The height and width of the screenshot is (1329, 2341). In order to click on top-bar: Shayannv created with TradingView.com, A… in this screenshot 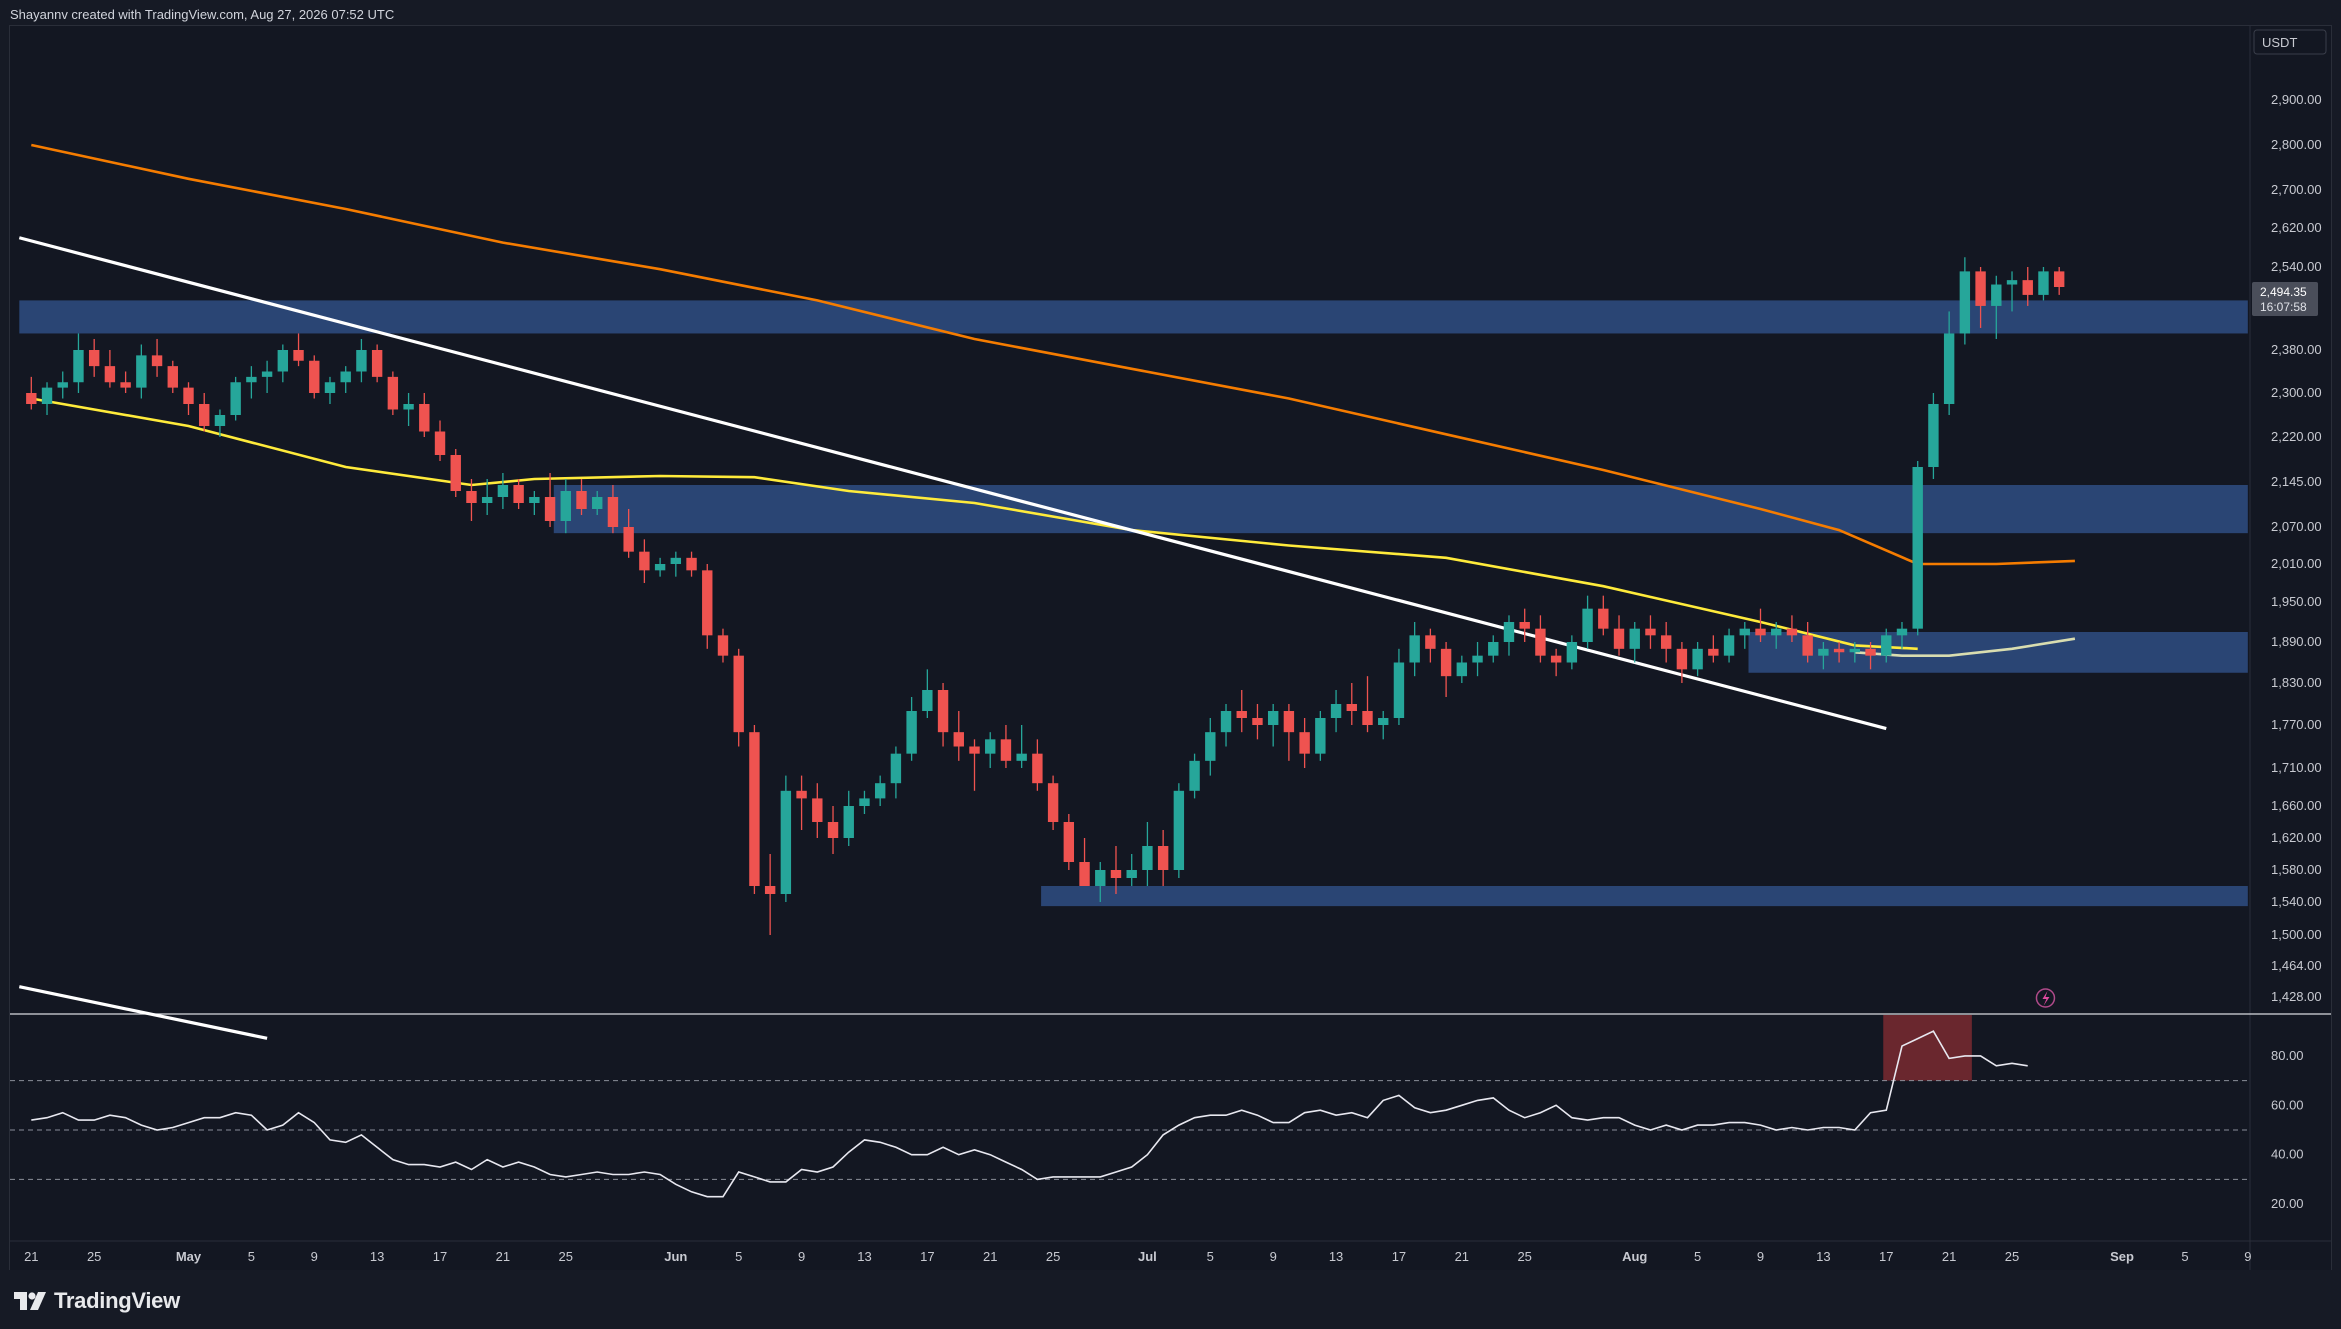, I will do `click(1170, 13)`.